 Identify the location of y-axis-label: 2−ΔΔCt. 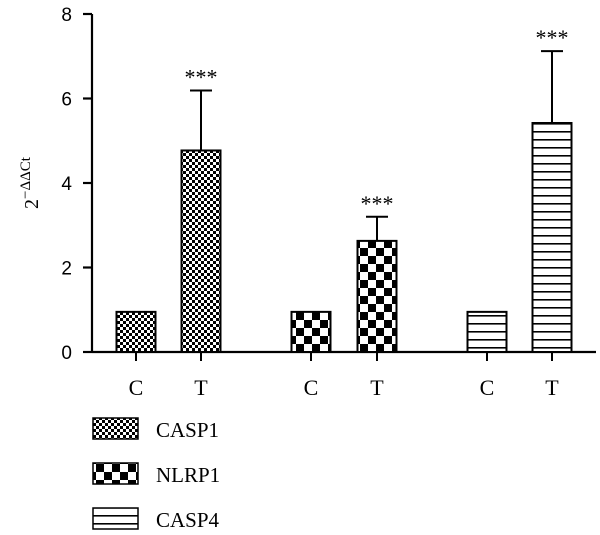
(30, 182).